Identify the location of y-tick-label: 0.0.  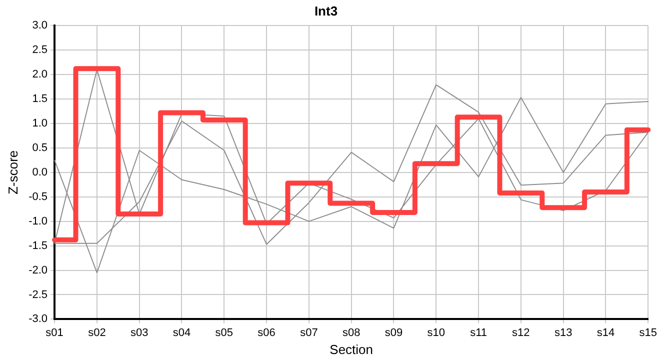
(40, 172).